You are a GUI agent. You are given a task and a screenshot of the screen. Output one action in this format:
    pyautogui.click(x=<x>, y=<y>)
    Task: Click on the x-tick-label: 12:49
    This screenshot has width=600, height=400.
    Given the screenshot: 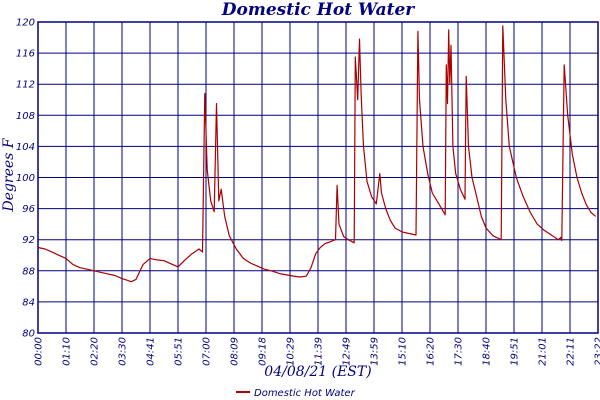 What is the action you would take?
    pyautogui.click(x=347, y=351)
    